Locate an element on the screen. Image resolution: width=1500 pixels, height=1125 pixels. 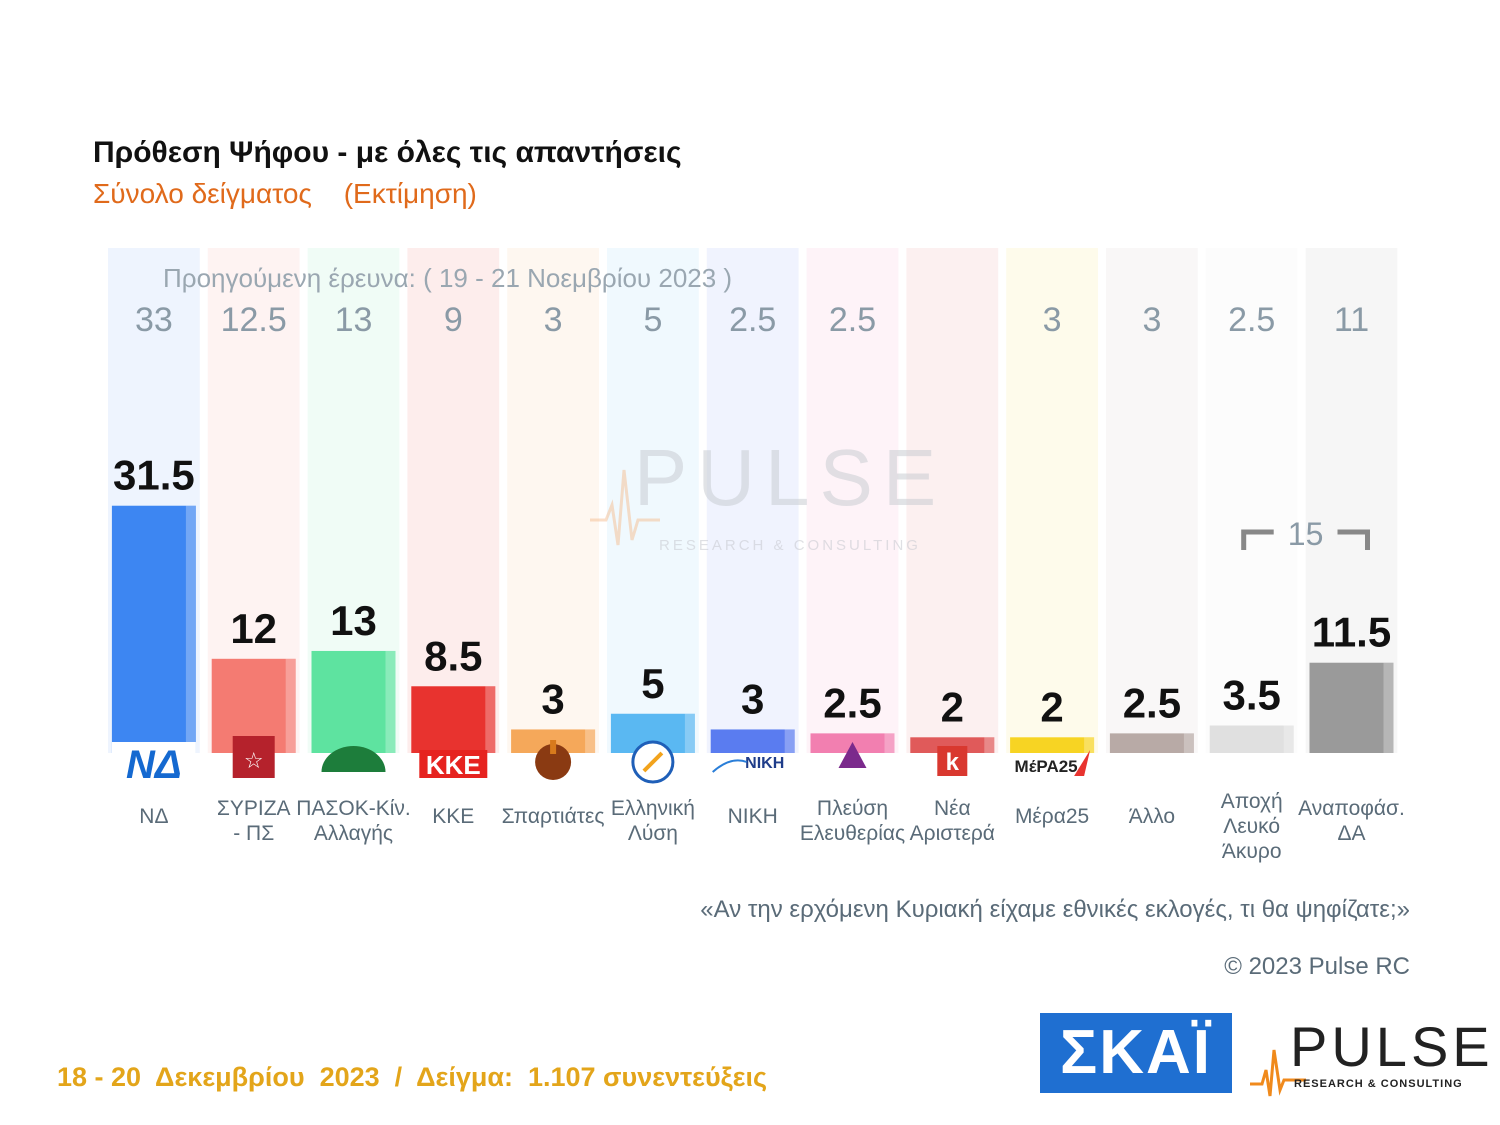
data-label: 31.5 is located at coordinates (154, 475).